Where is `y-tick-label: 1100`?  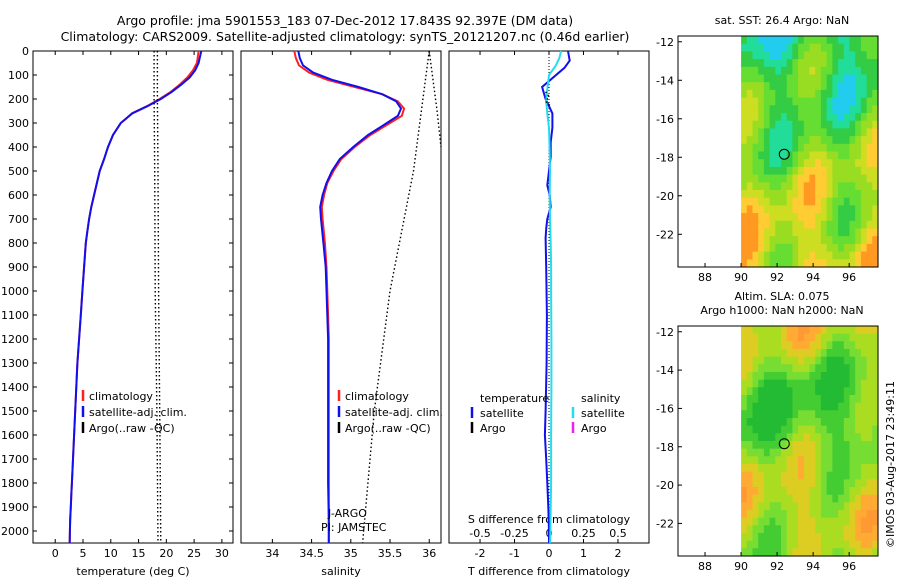 y-tick-label: 1100 is located at coordinates (15, 315).